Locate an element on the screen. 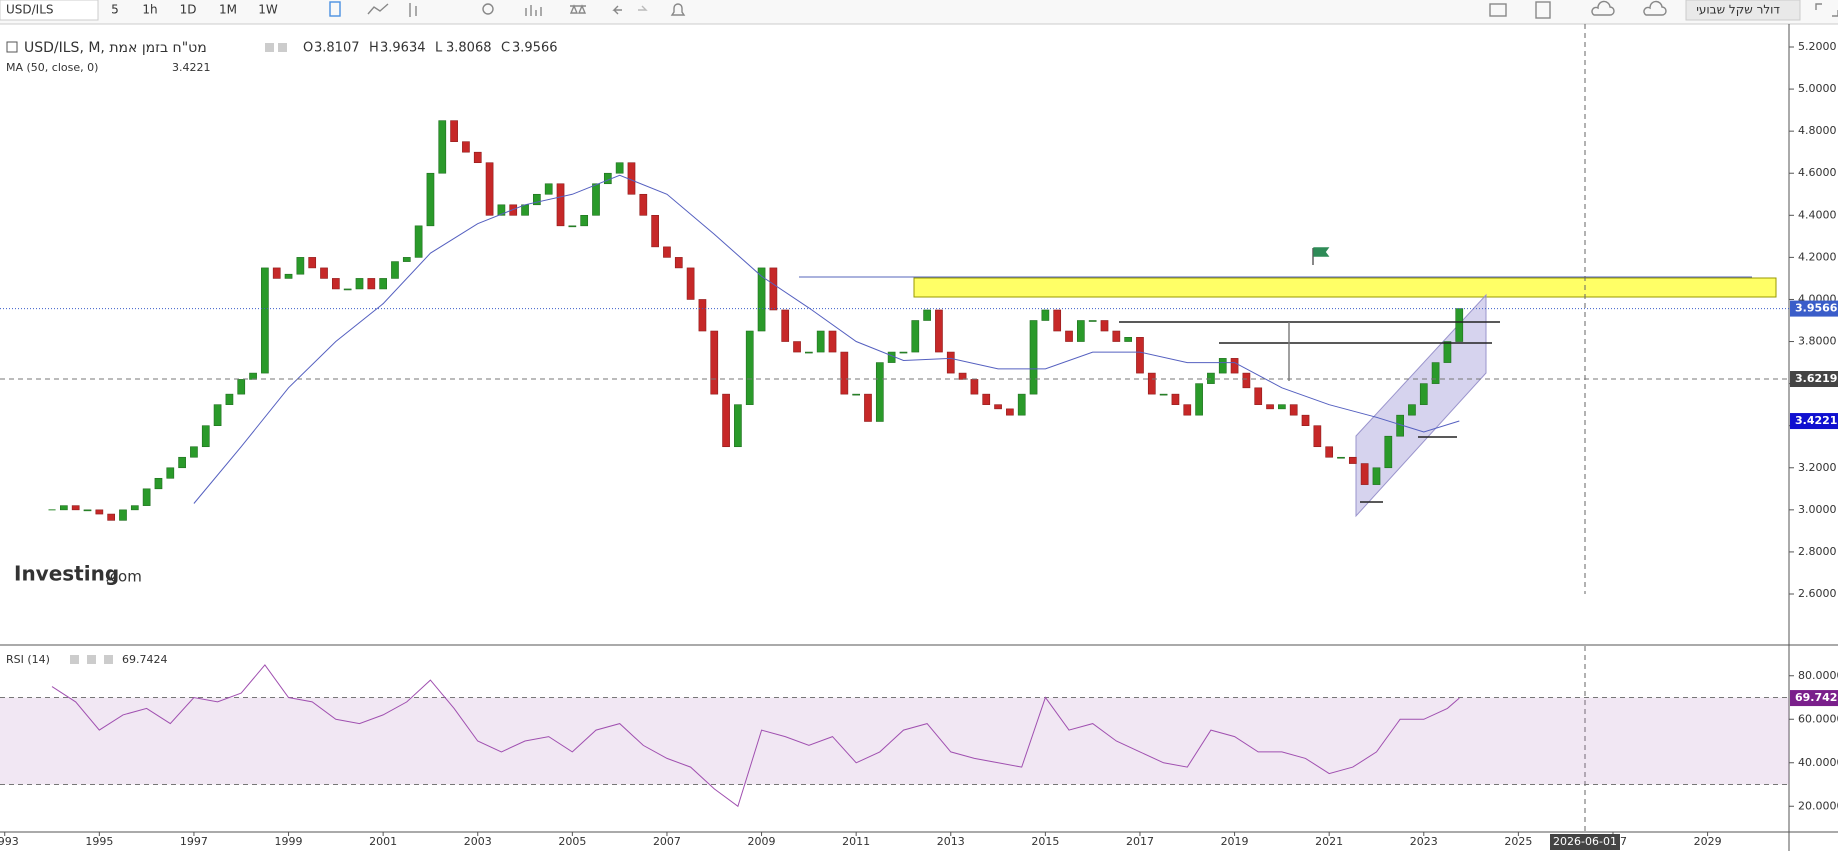 This screenshot has width=1838, height=851. symbol-box is located at coordinates (49, 10).